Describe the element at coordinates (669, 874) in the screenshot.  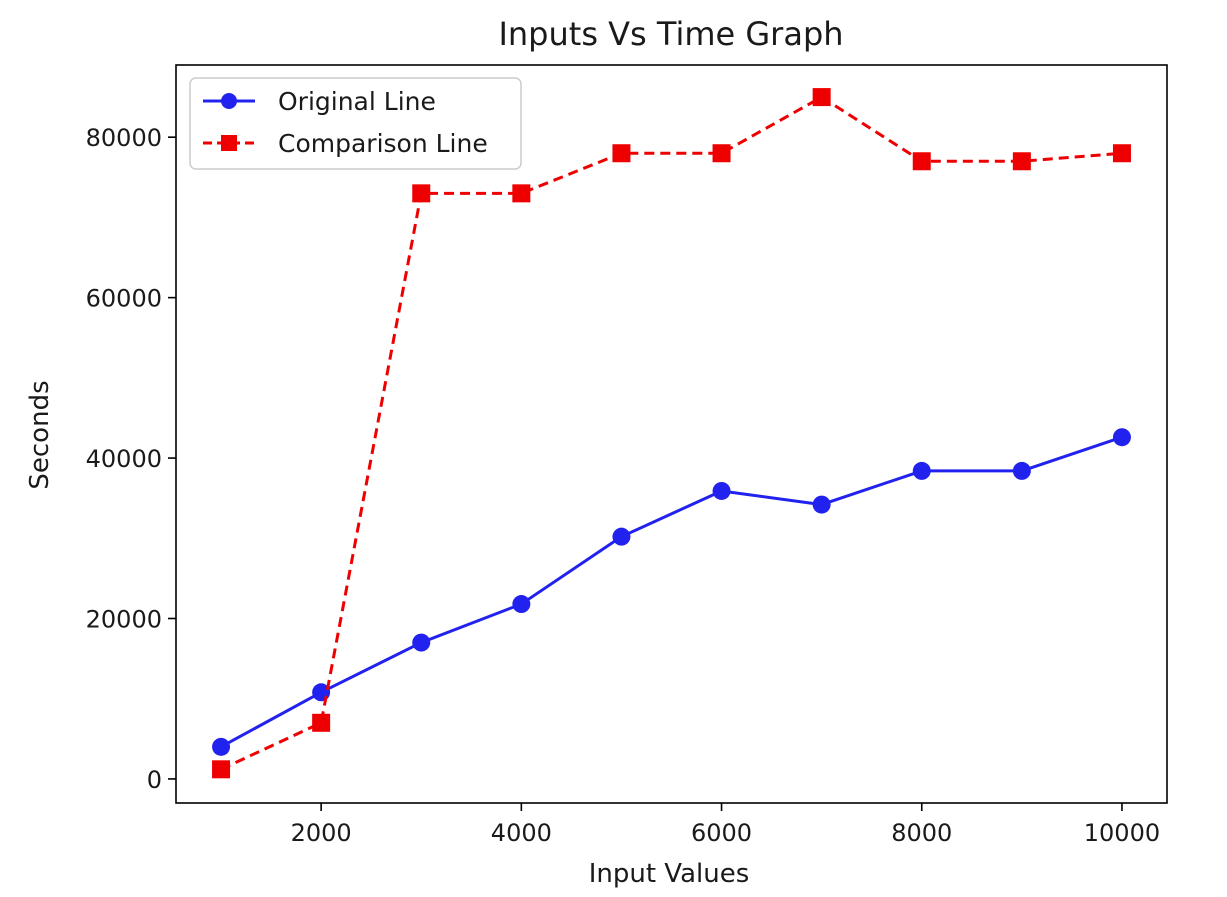
I see `x-axis-label: Input Values` at that location.